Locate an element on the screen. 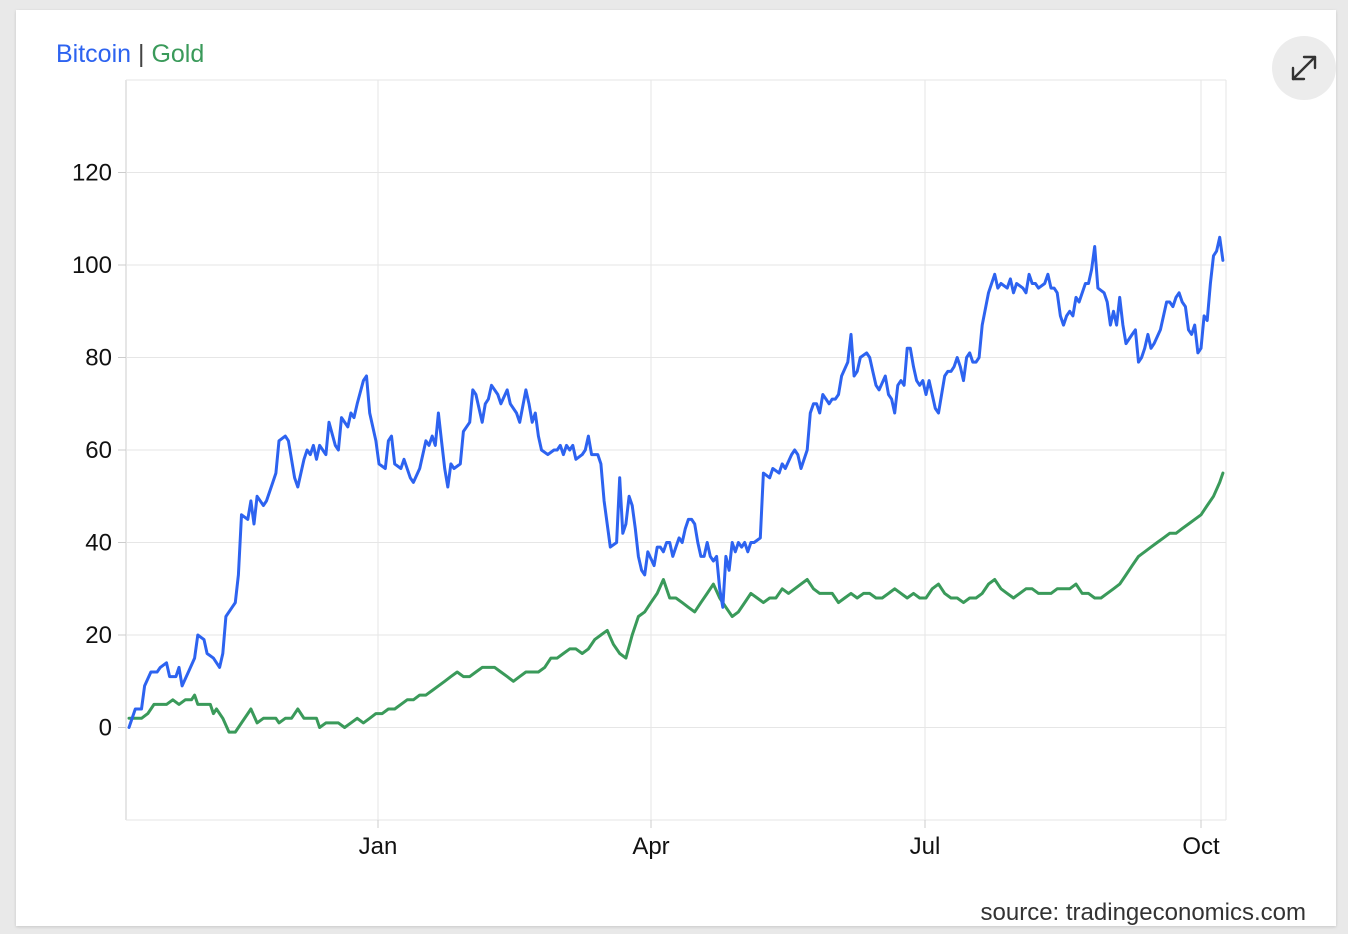 The image size is (1348, 934). y-tick-label: 60 is located at coordinates (98, 450).